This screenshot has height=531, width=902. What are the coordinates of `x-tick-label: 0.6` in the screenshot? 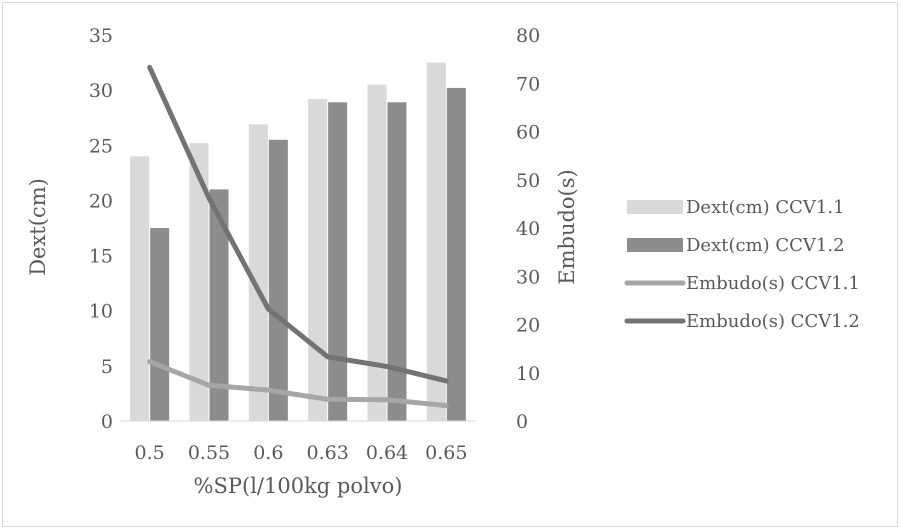 It's located at (268, 453).